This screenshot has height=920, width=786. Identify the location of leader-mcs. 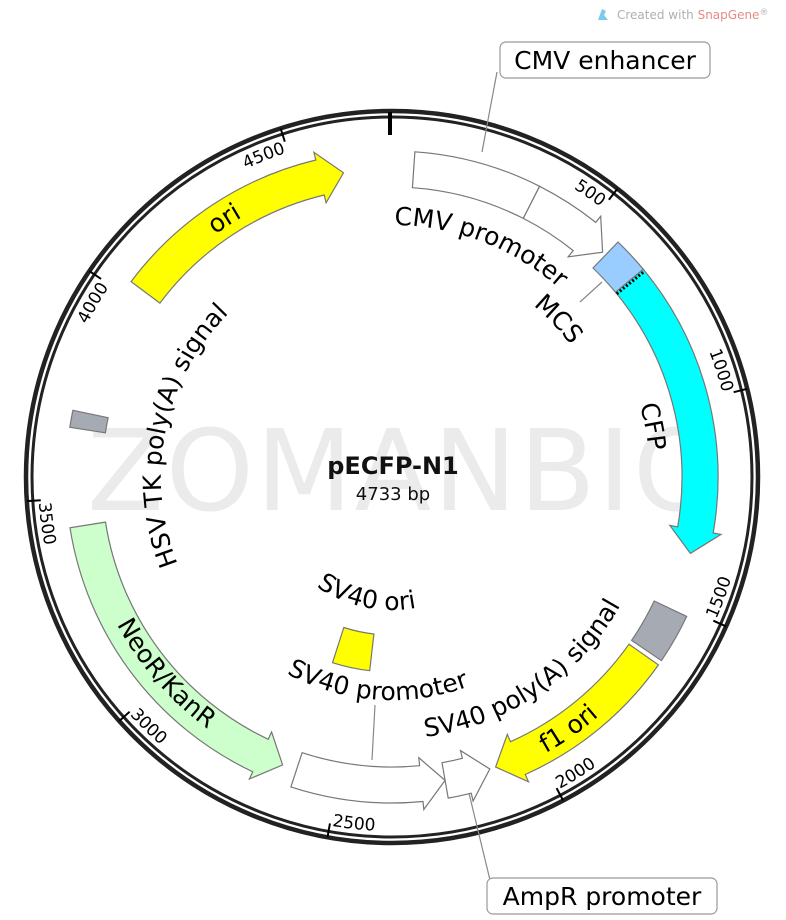
(591, 292).